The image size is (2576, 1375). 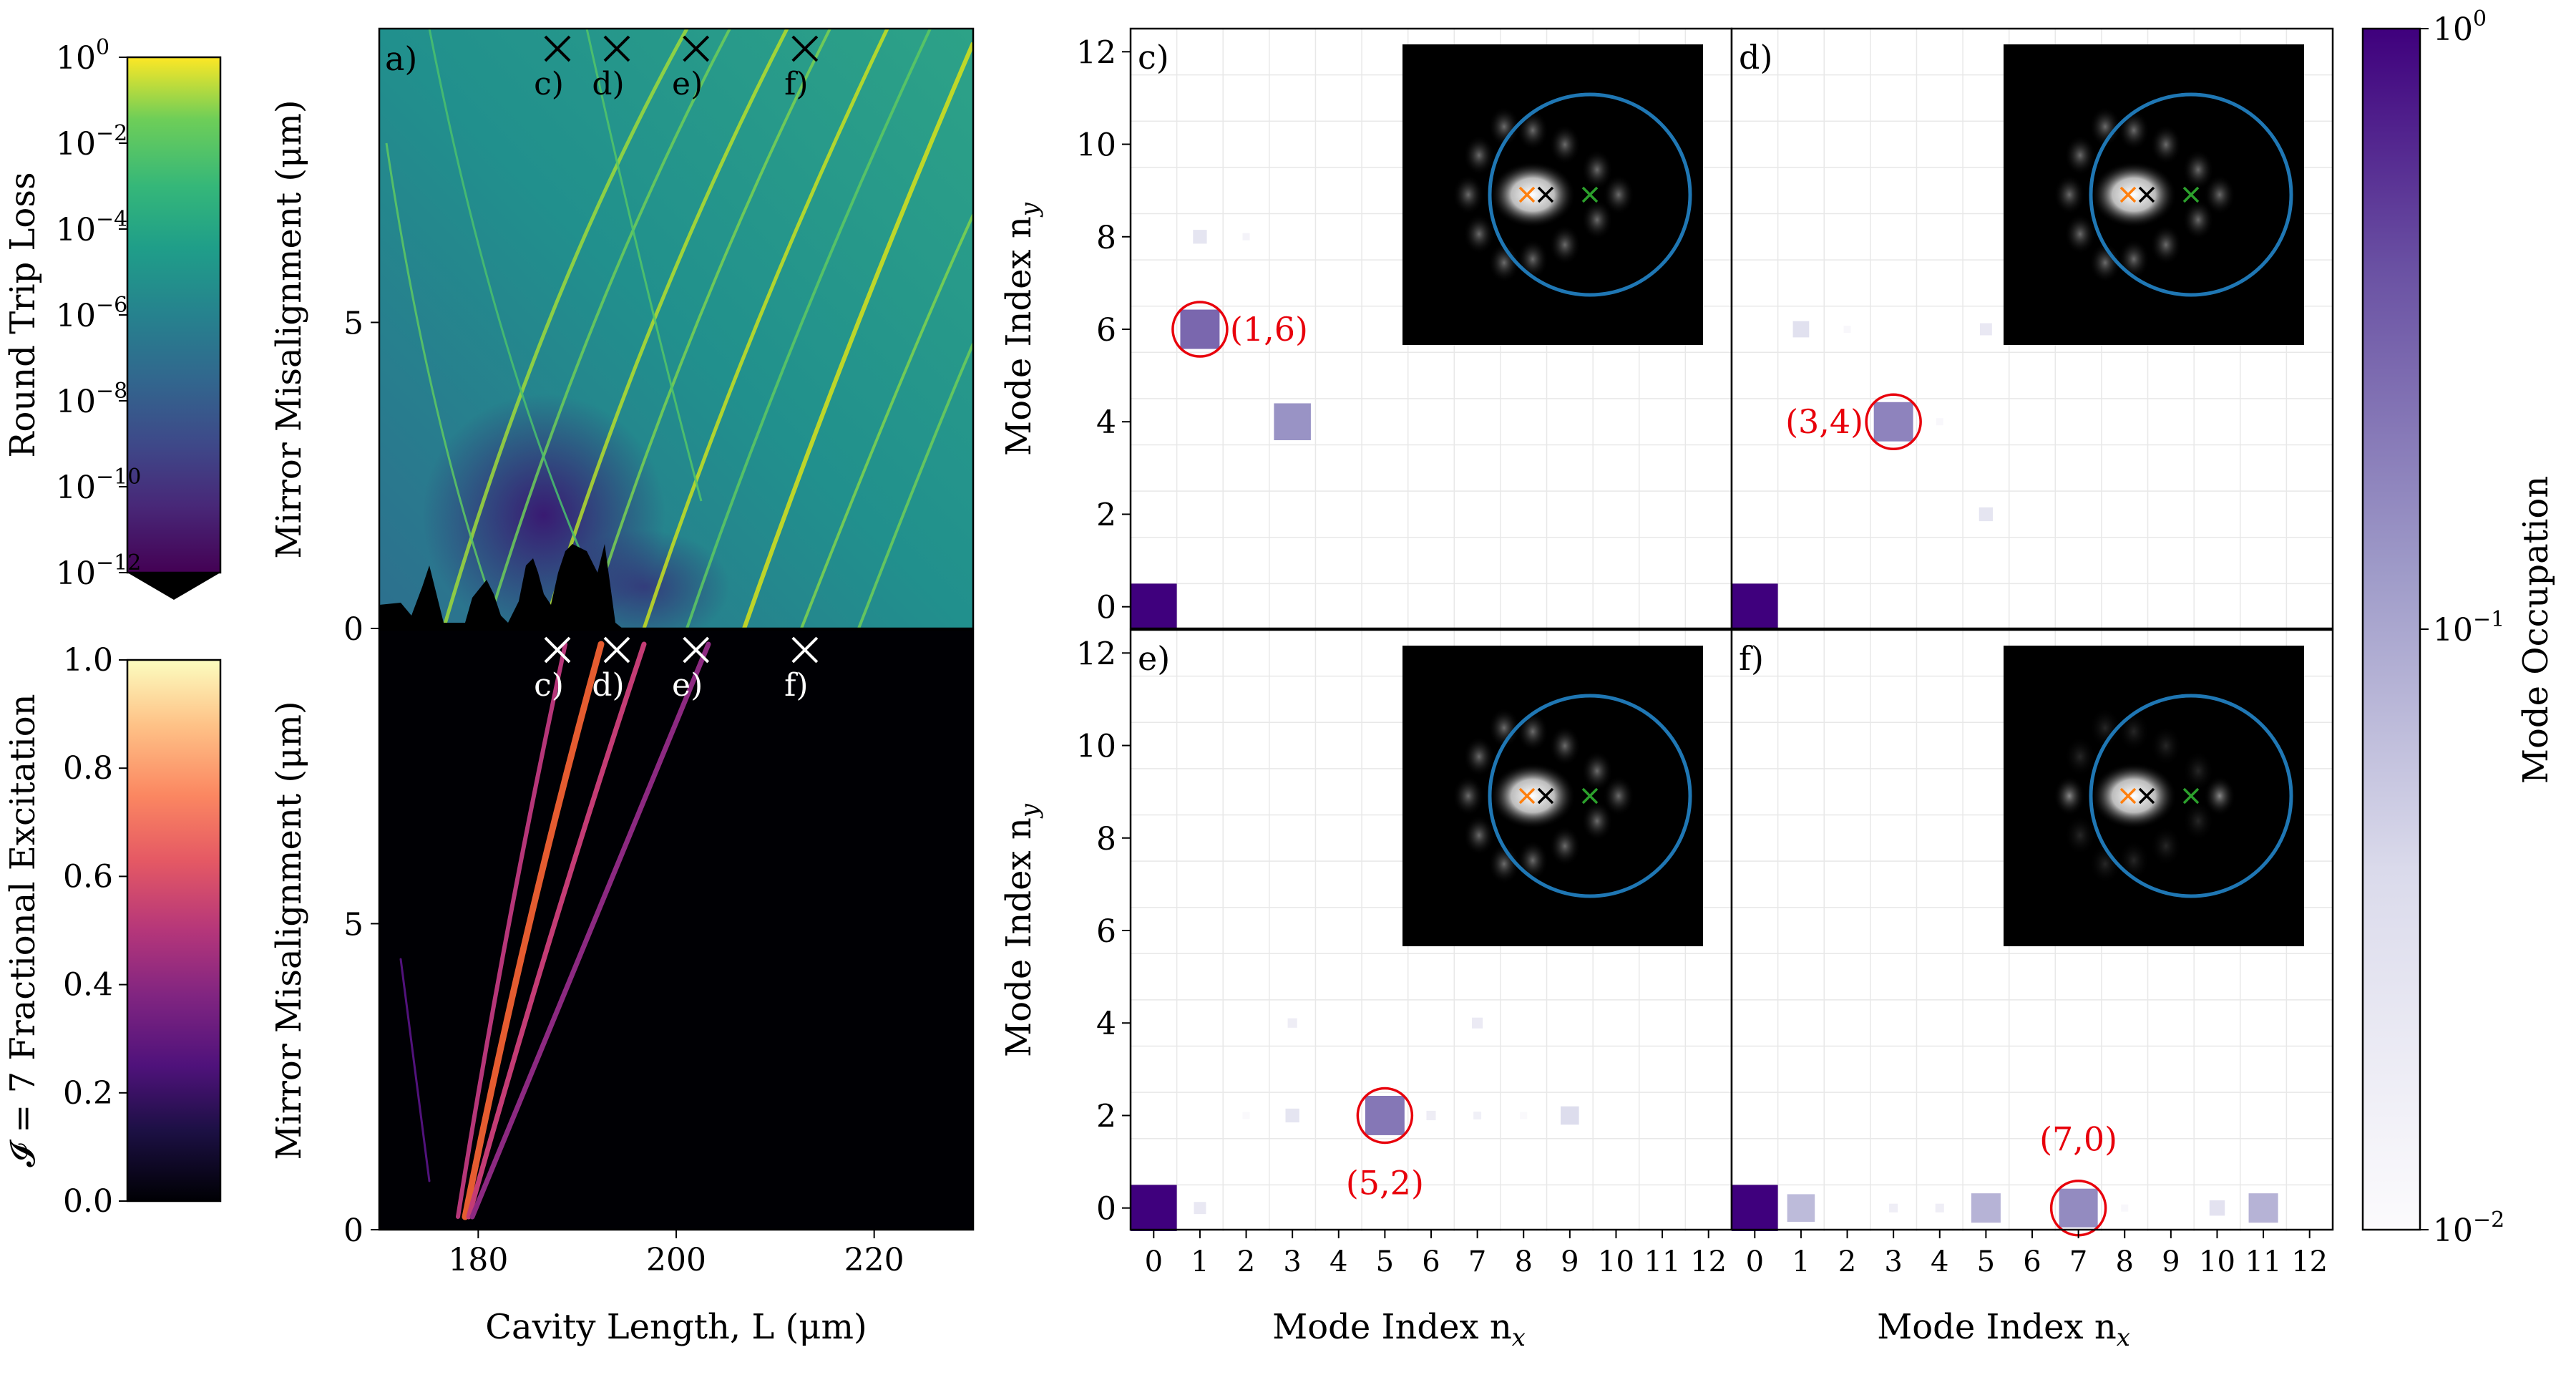 I want to click on colorbar-loss-tick-label: 10⁻⁶, so click(x=91, y=313).